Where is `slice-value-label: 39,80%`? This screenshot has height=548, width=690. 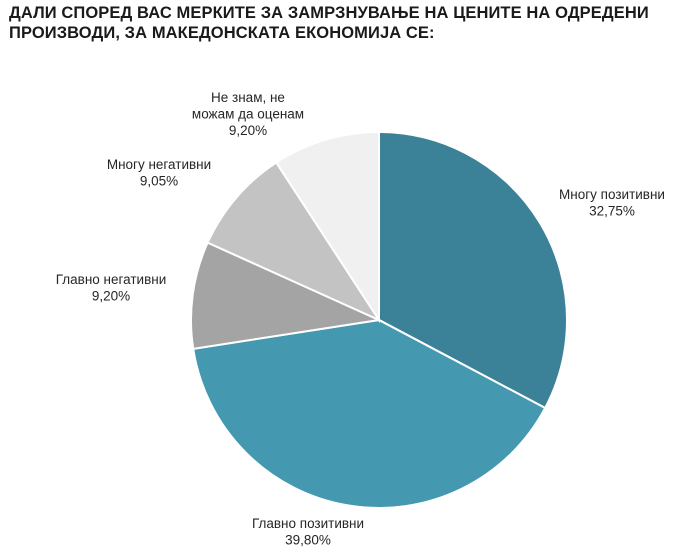
slice-value-label: 39,80% is located at coordinates (308, 540).